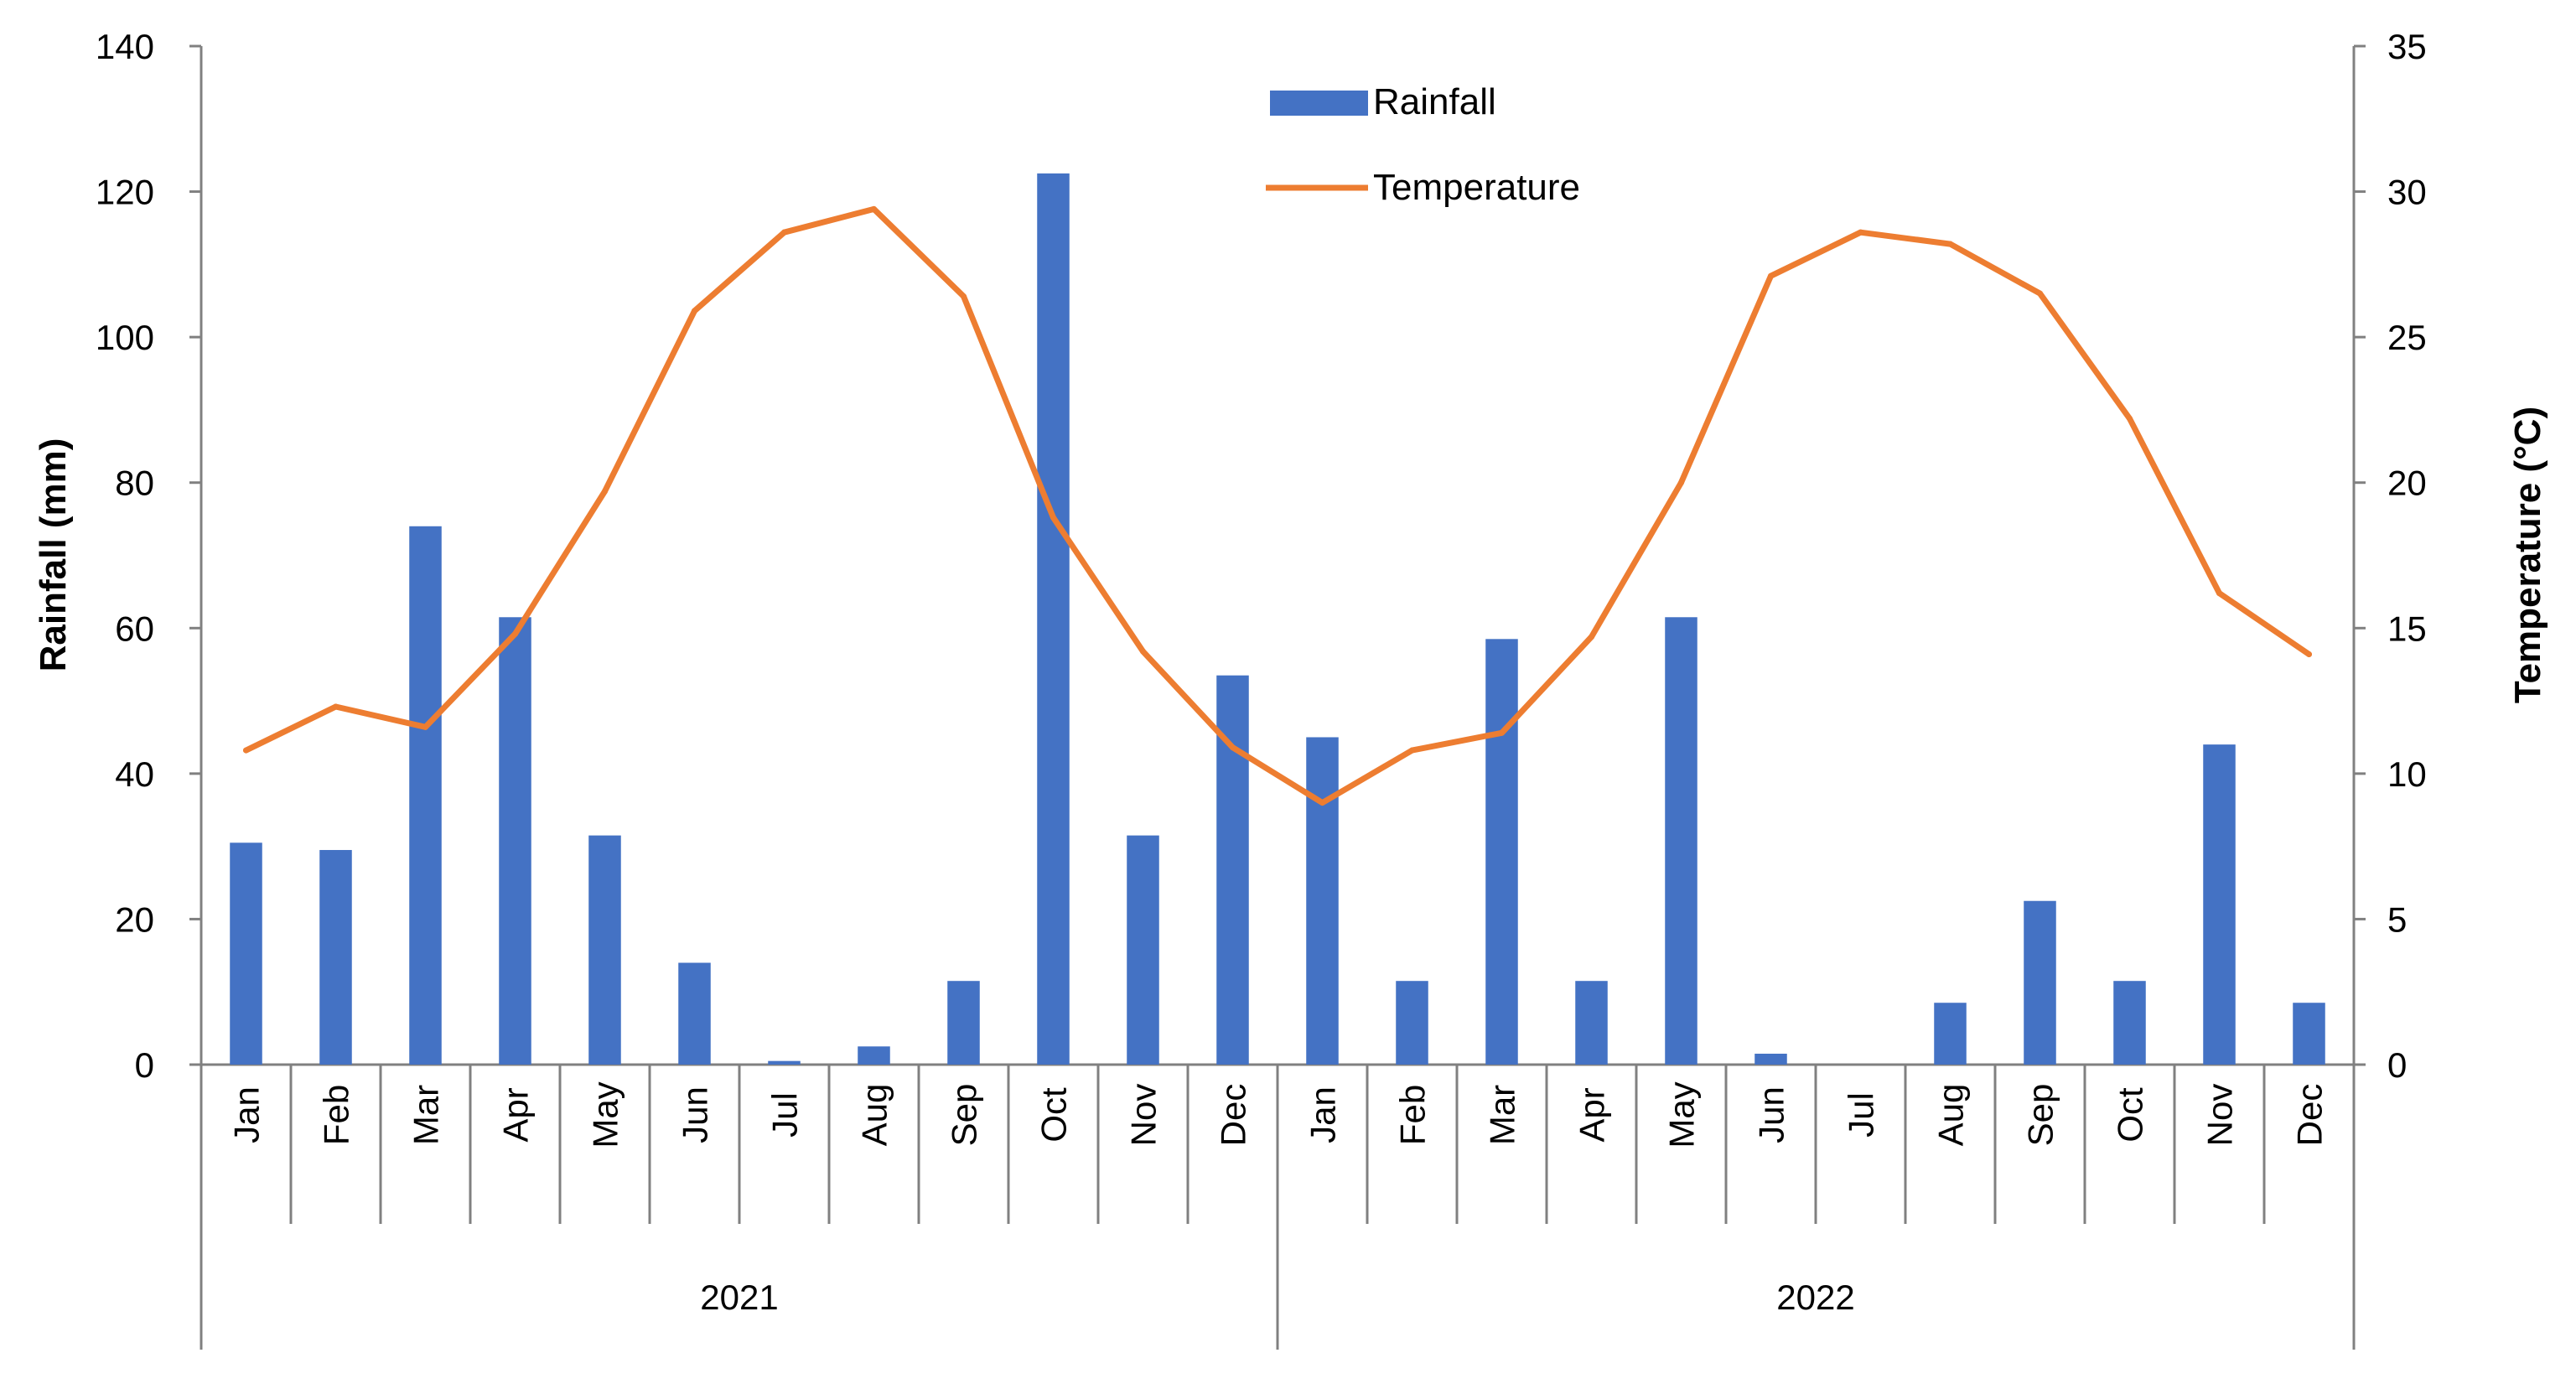  Describe the element at coordinates (1319, 103) in the screenshot. I see `legend-rainfall-swatch` at that location.